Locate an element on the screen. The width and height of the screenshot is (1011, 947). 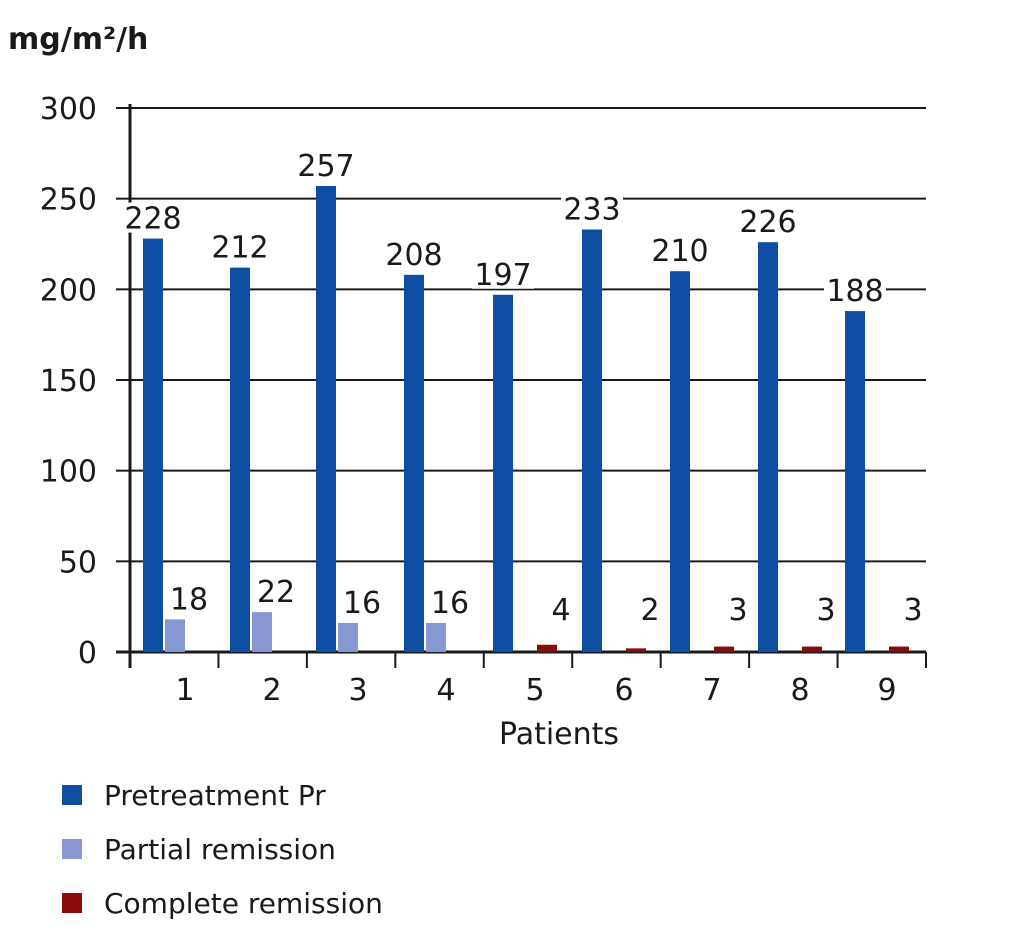
data-label: 208 is located at coordinates (413, 255).